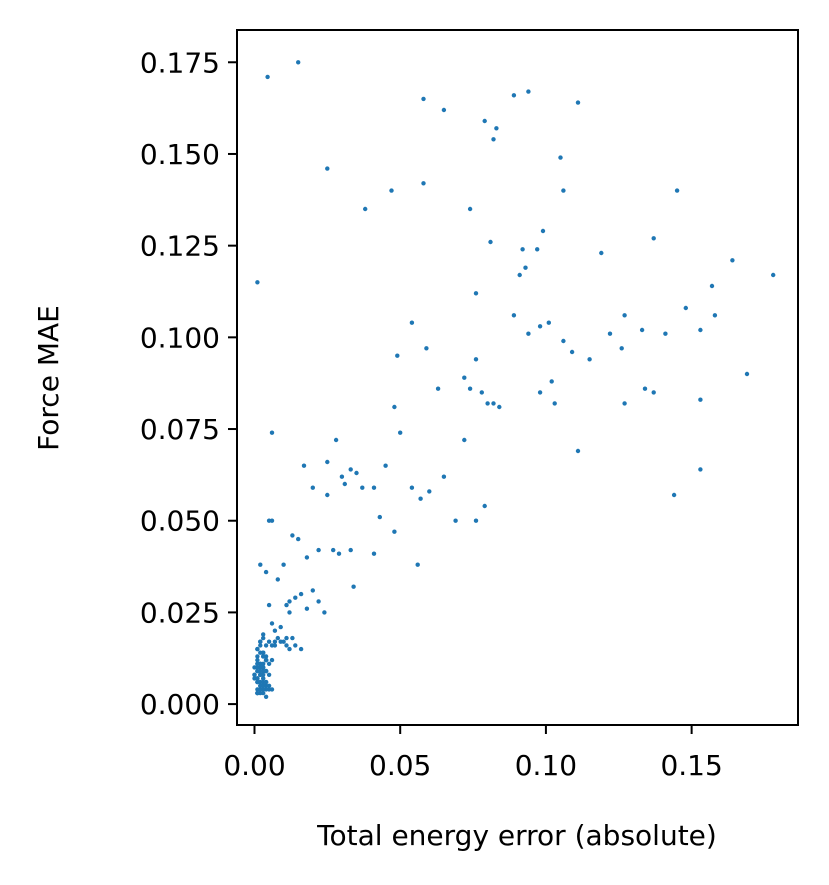 Image resolution: width=829 pixels, height=885 pixels. I want to click on y-tick-label: 0.150, so click(180, 154).